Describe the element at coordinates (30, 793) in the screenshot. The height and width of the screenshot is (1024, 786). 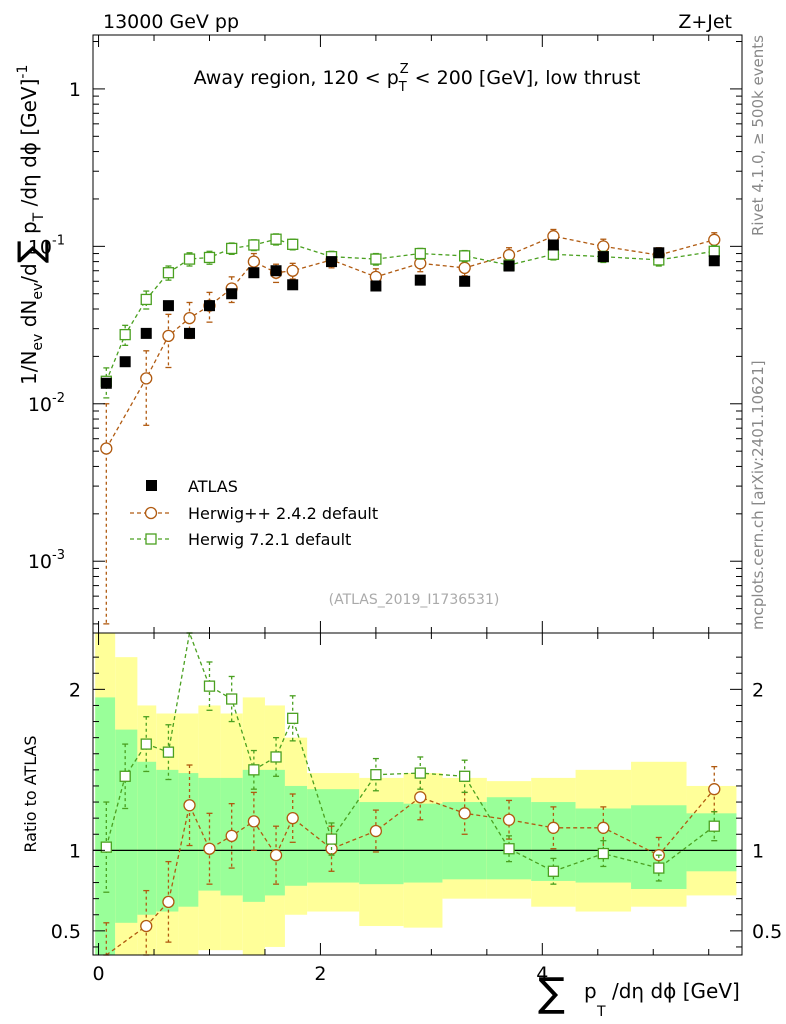
I see `ratio-y-axis-label: Ratio to ATLAS` at that location.